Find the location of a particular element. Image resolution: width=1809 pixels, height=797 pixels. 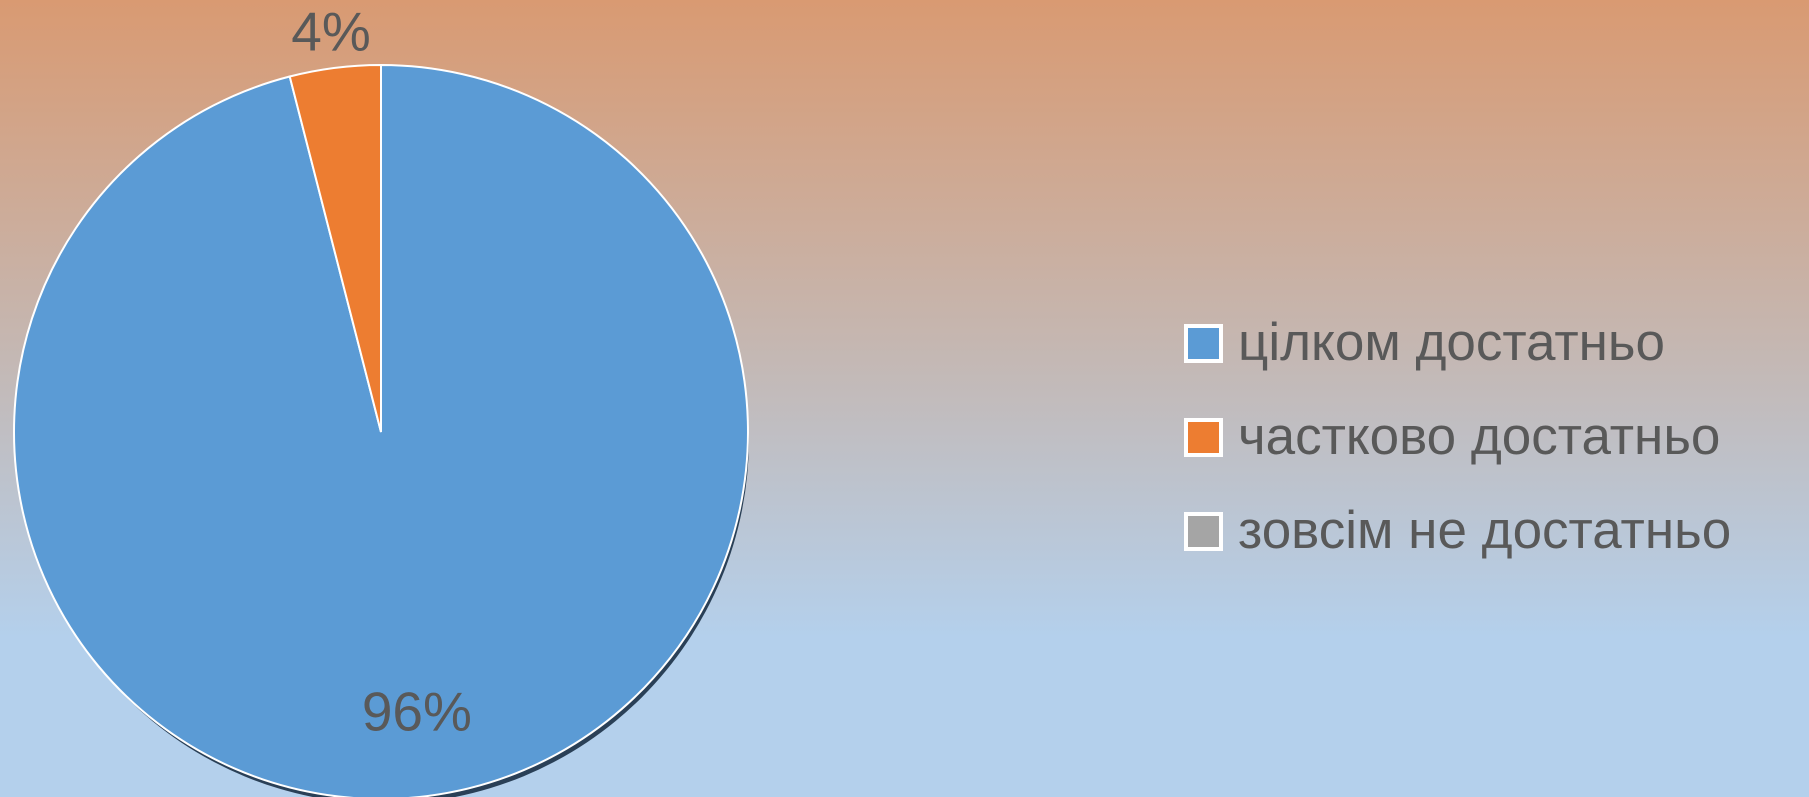

data-label: 96% is located at coordinates (417, 712).